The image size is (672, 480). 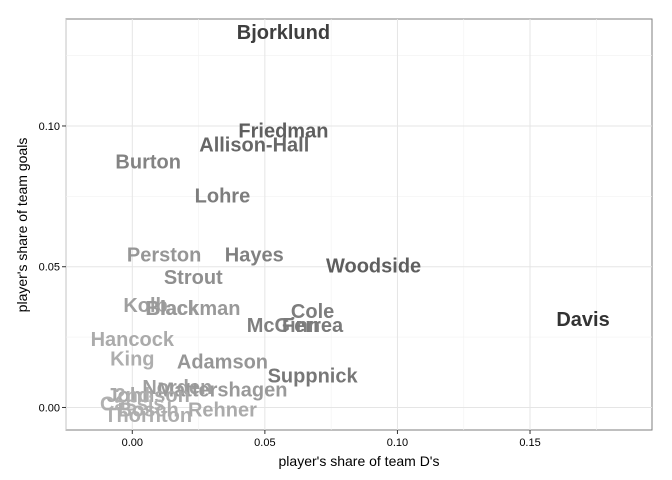 I want to click on point-label: Cassis, so click(x=132, y=405).